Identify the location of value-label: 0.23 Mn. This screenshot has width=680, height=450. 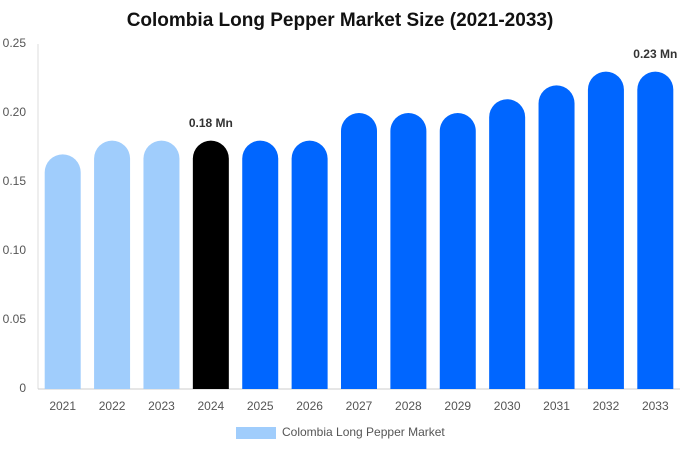
(655, 54).